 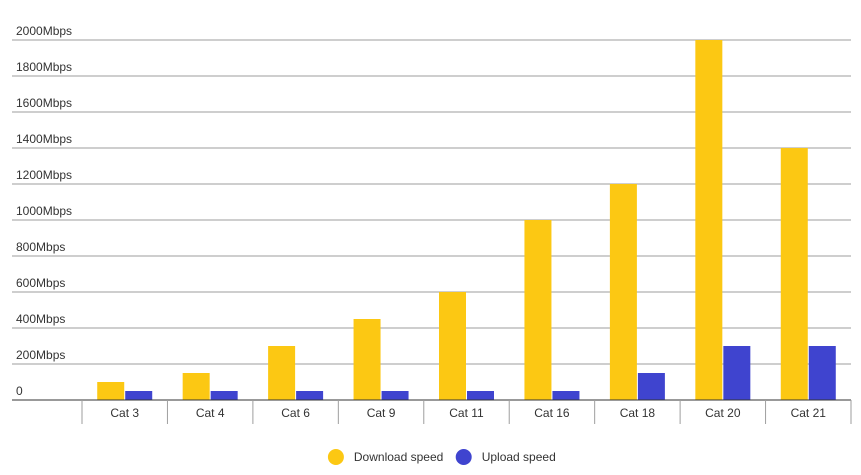 What do you see at coordinates (466, 413) in the screenshot?
I see `x-tick-label: Cat 11` at bounding box center [466, 413].